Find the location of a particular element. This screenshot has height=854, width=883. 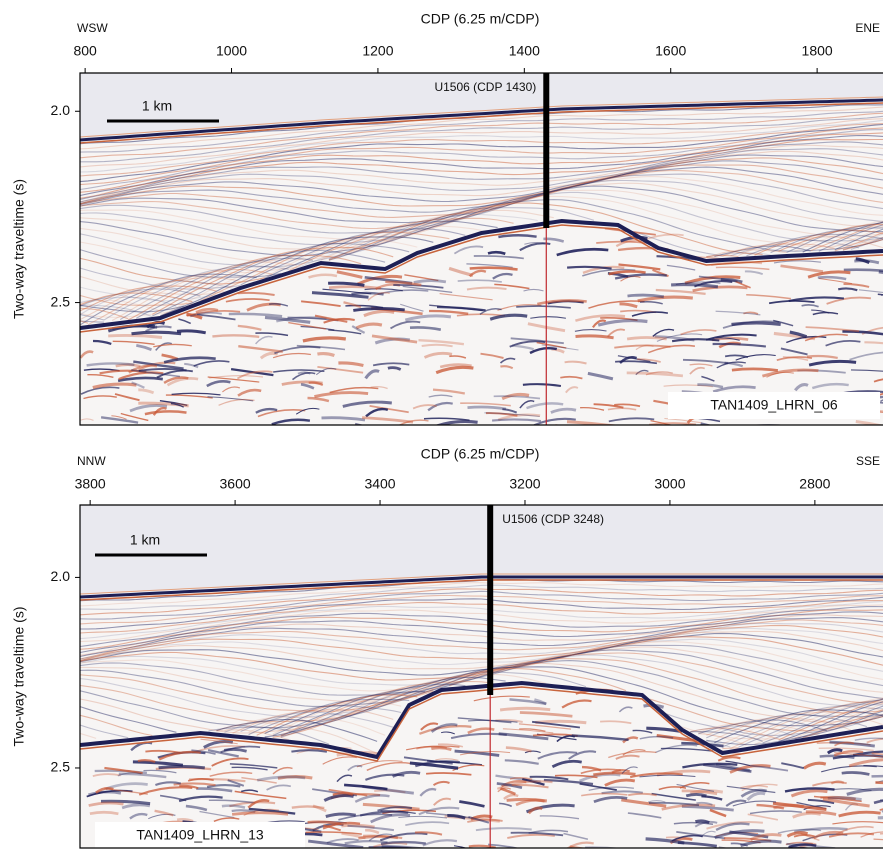

x-tick-label: 1200 is located at coordinates (377, 51).